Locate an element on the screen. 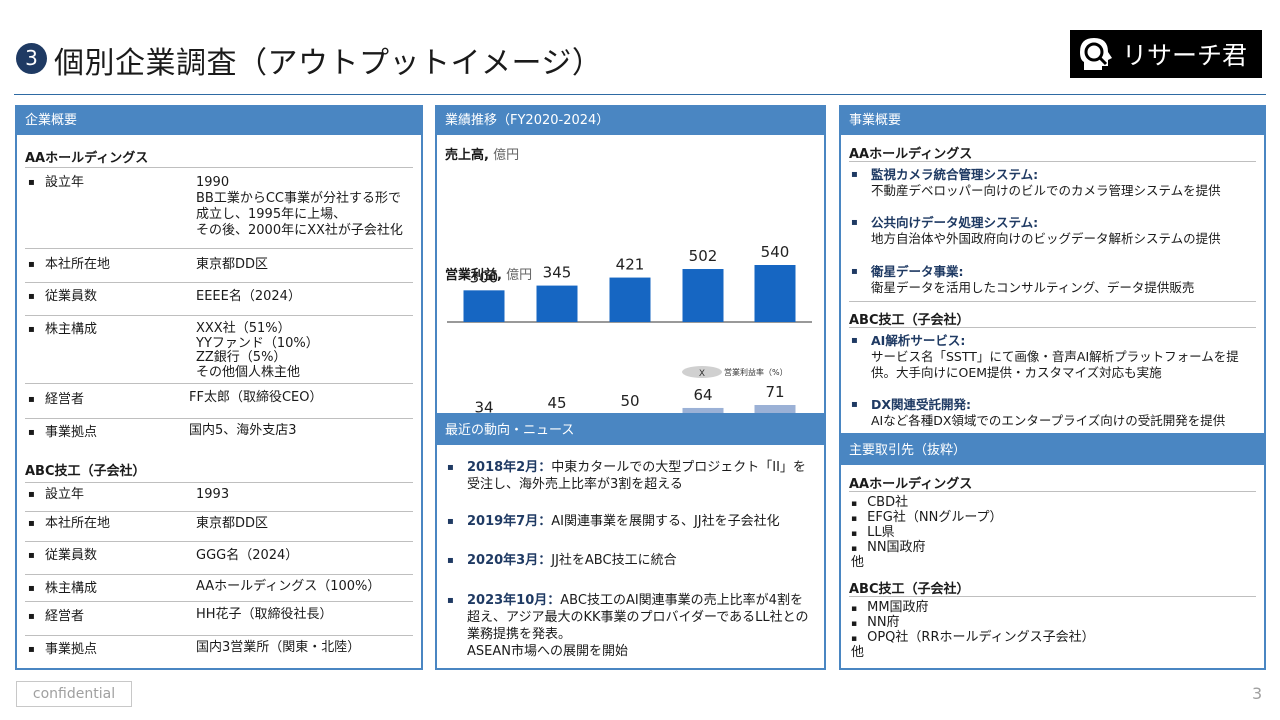 The width and height of the screenshot is (1280, 720). info-value: HH花子（取締役社長） is located at coordinates (264, 614).